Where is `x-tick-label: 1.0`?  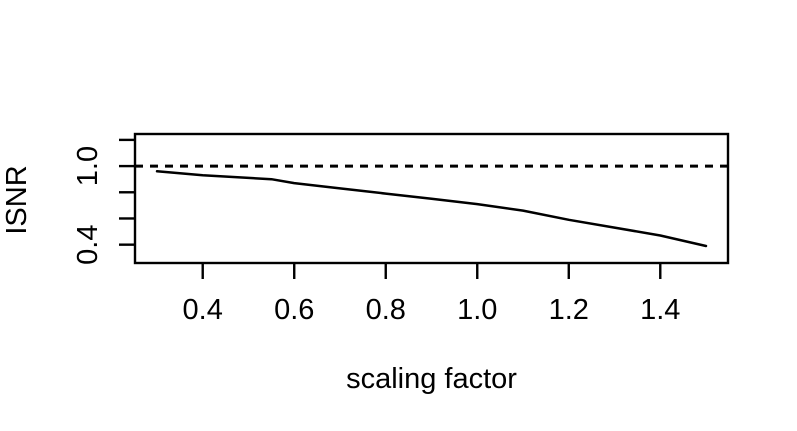
x-tick-label: 1.0 is located at coordinates (477, 310).